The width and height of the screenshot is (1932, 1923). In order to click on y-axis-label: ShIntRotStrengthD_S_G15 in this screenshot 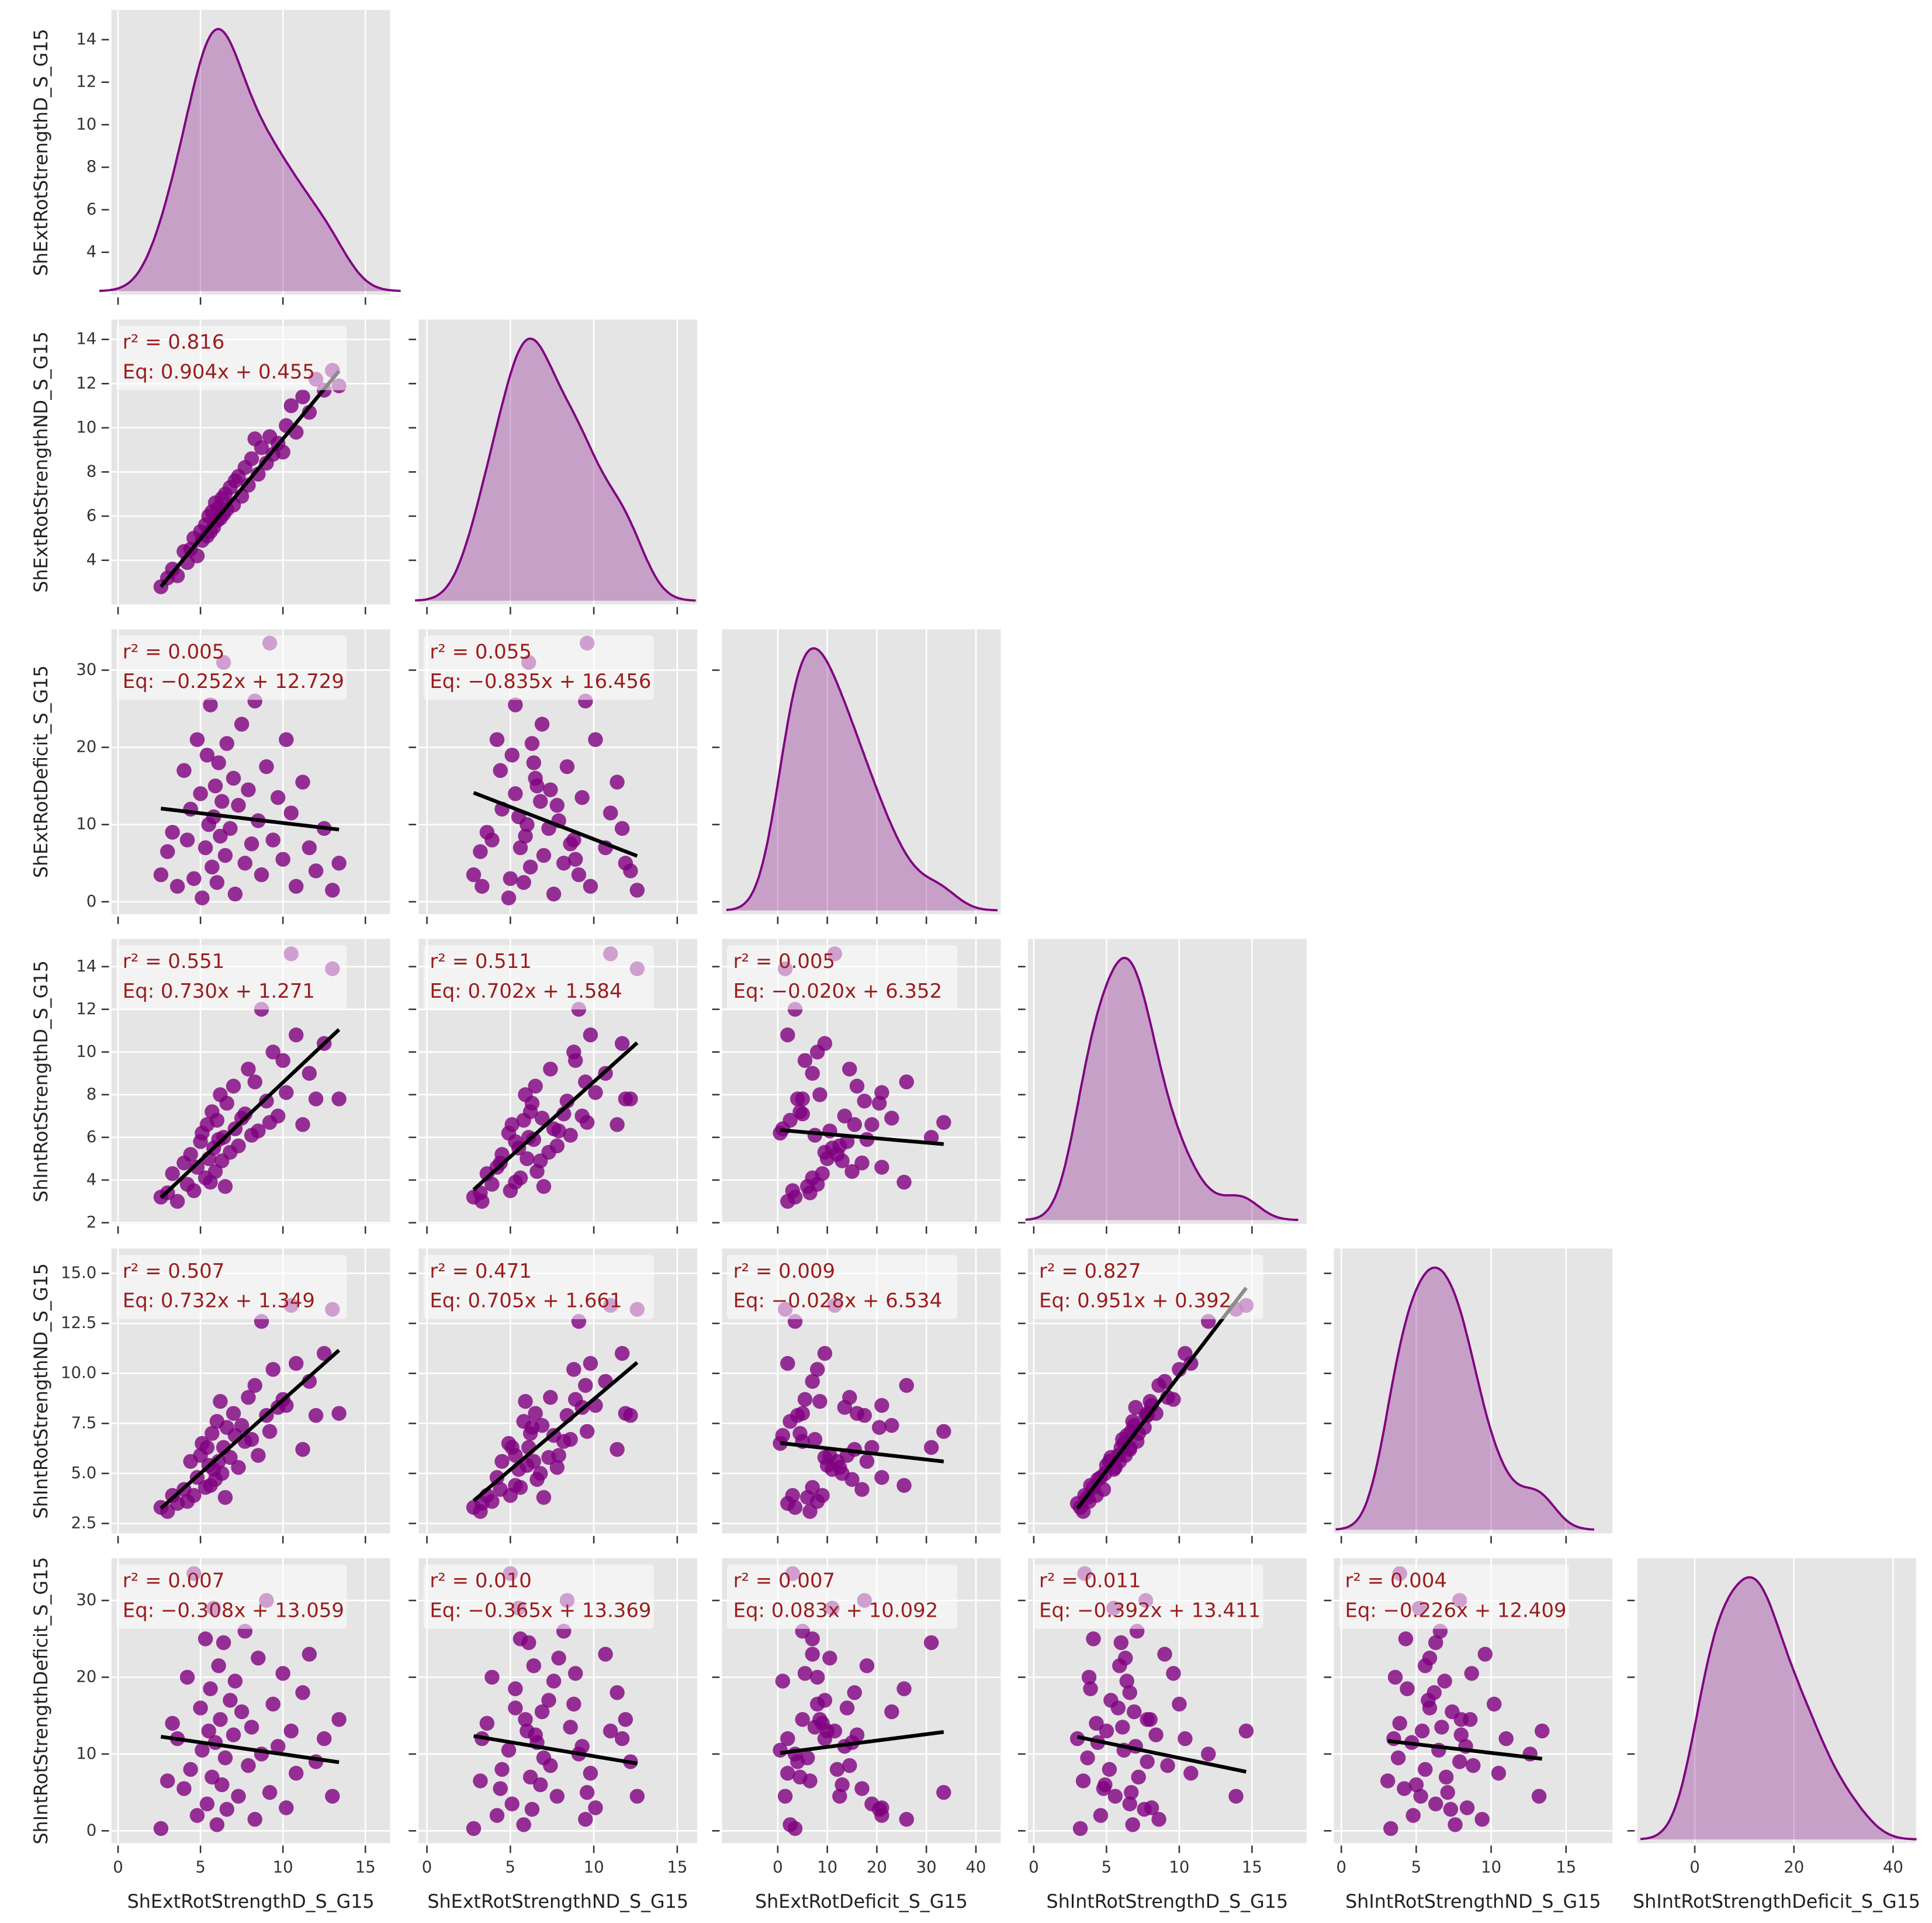, I will do `click(41, 1081)`.